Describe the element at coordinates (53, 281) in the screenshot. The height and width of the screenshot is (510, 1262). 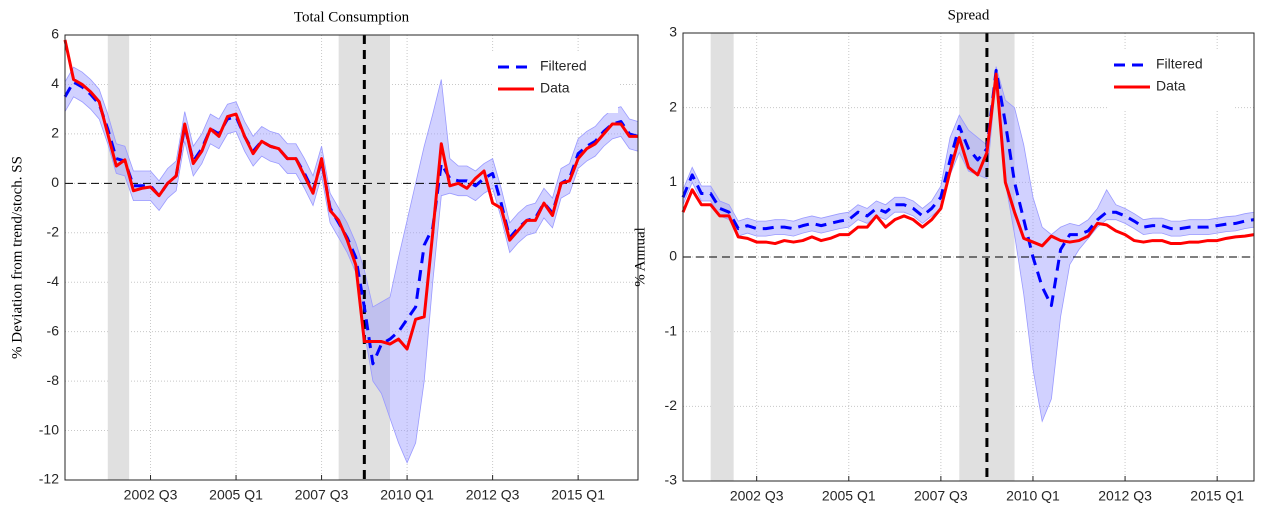
I see `y-tick-label: -4` at that location.